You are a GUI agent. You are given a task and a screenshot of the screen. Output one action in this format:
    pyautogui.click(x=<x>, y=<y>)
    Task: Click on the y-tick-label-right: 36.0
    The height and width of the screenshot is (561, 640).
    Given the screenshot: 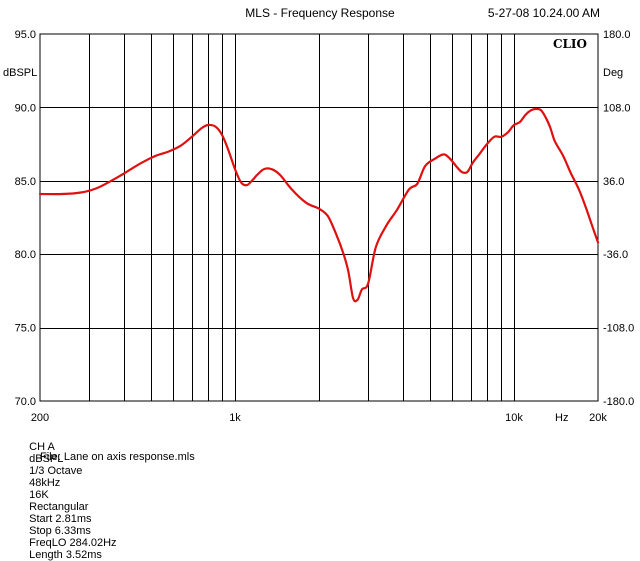 What is the action you would take?
    pyautogui.click(x=613, y=182)
    